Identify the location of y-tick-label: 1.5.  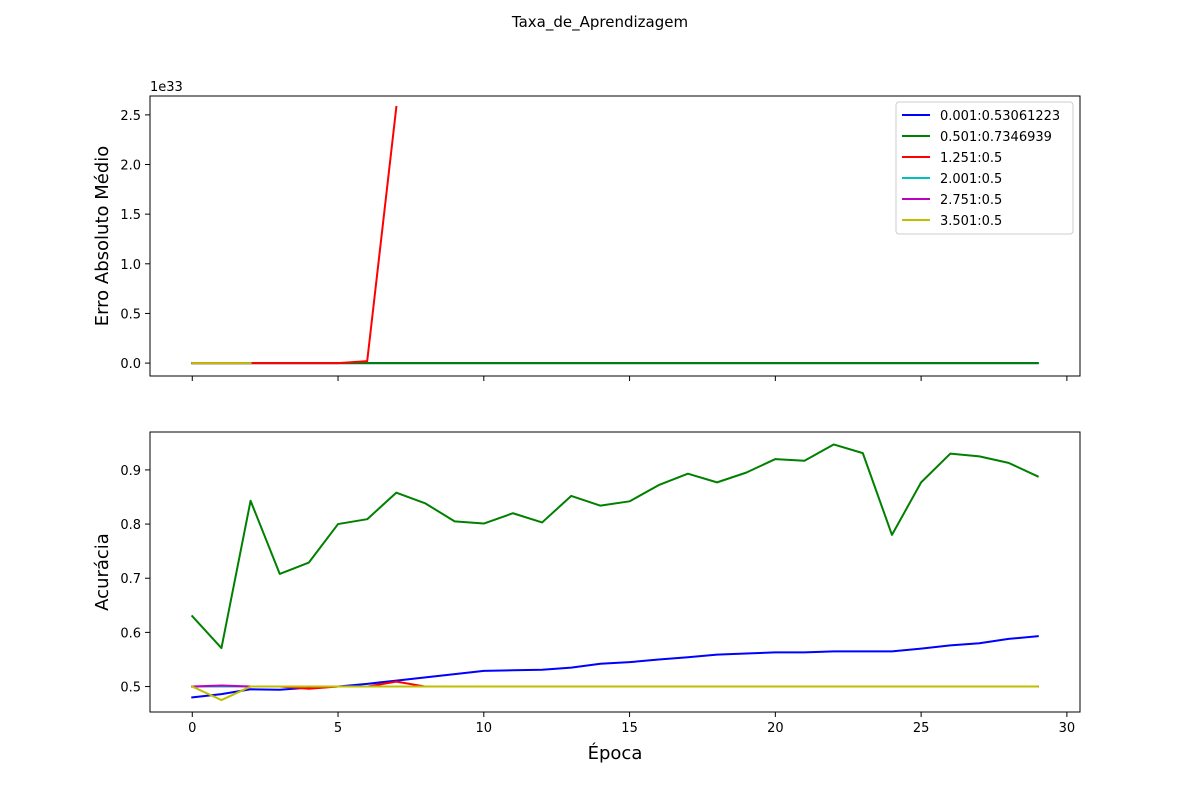
(130, 215).